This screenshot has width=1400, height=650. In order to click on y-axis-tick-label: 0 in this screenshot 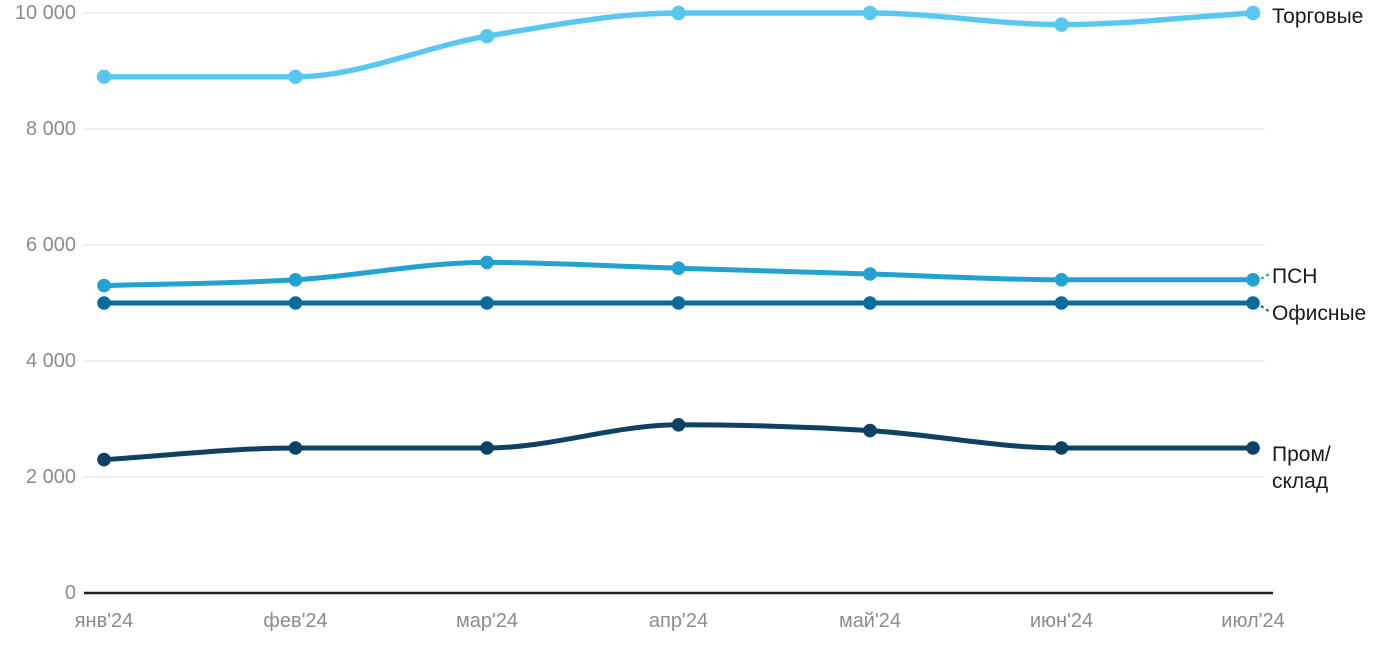, I will do `click(70, 593)`.